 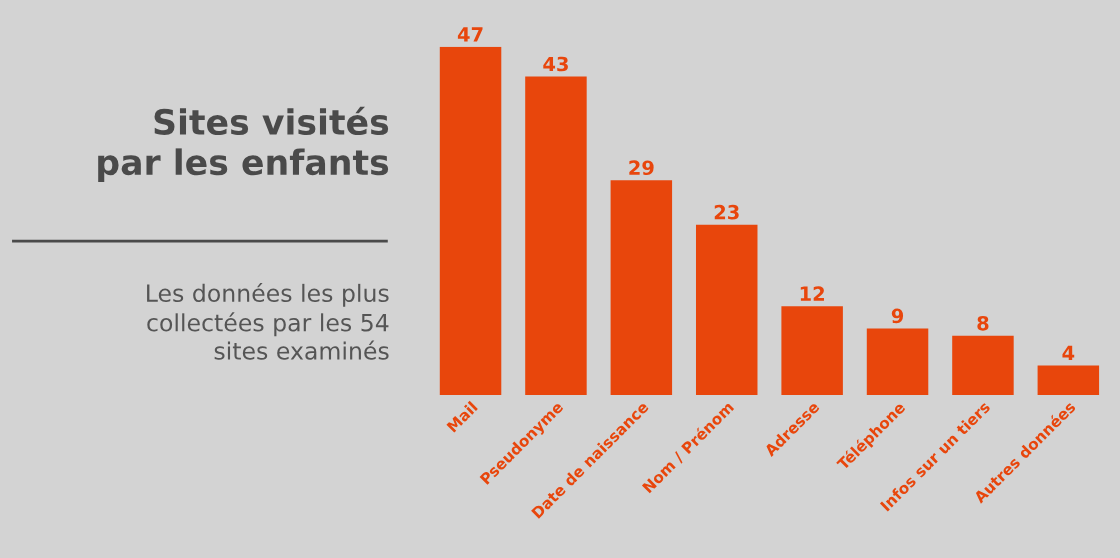 I want to click on data-label: 4, so click(x=1068, y=352).